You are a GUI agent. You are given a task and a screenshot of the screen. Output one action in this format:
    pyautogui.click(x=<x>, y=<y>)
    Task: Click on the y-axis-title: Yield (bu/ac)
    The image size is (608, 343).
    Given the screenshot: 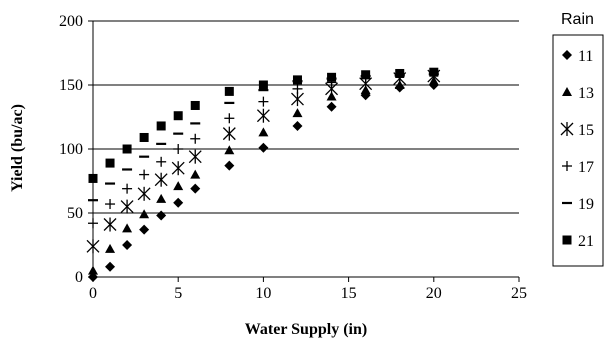 What is the action you would take?
    pyautogui.click(x=17, y=148)
    